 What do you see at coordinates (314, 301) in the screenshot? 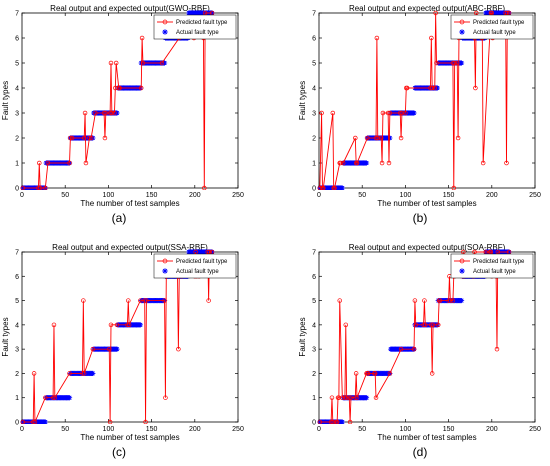
I see `y-tick-label: 5` at bounding box center [314, 301].